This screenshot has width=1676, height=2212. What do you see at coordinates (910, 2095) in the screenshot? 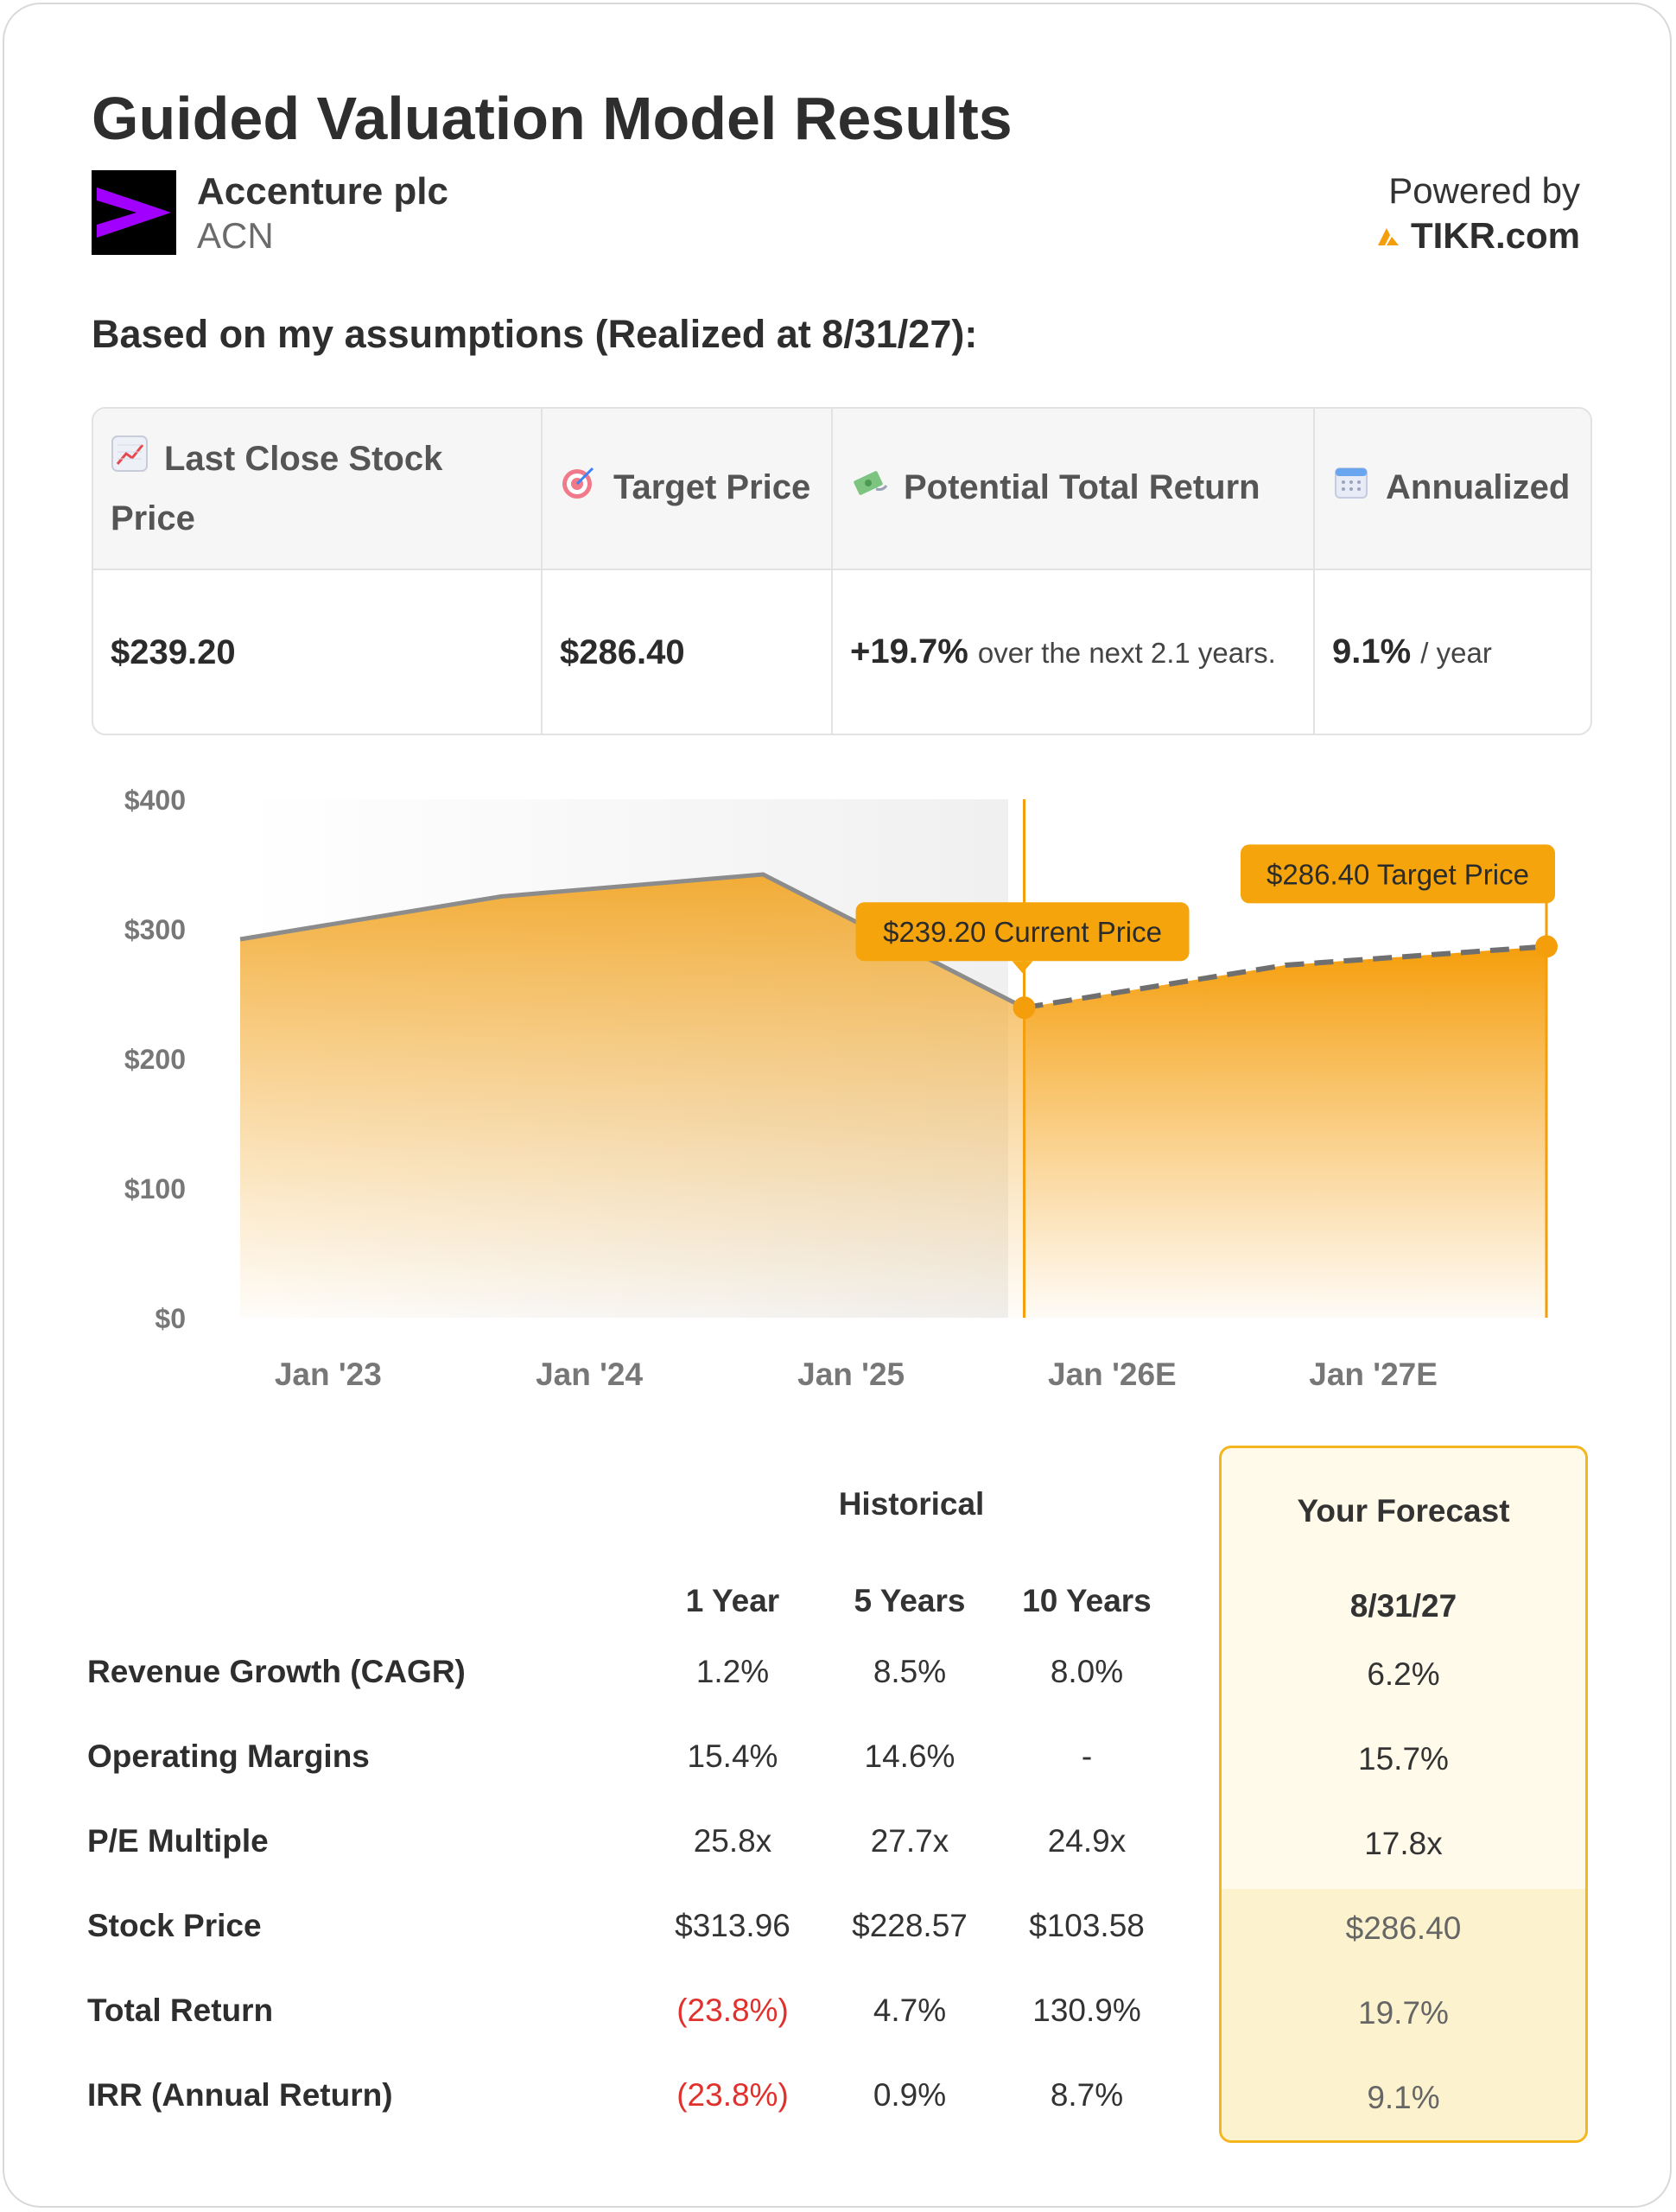
I see `table-cell: 0.9%` at bounding box center [910, 2095].